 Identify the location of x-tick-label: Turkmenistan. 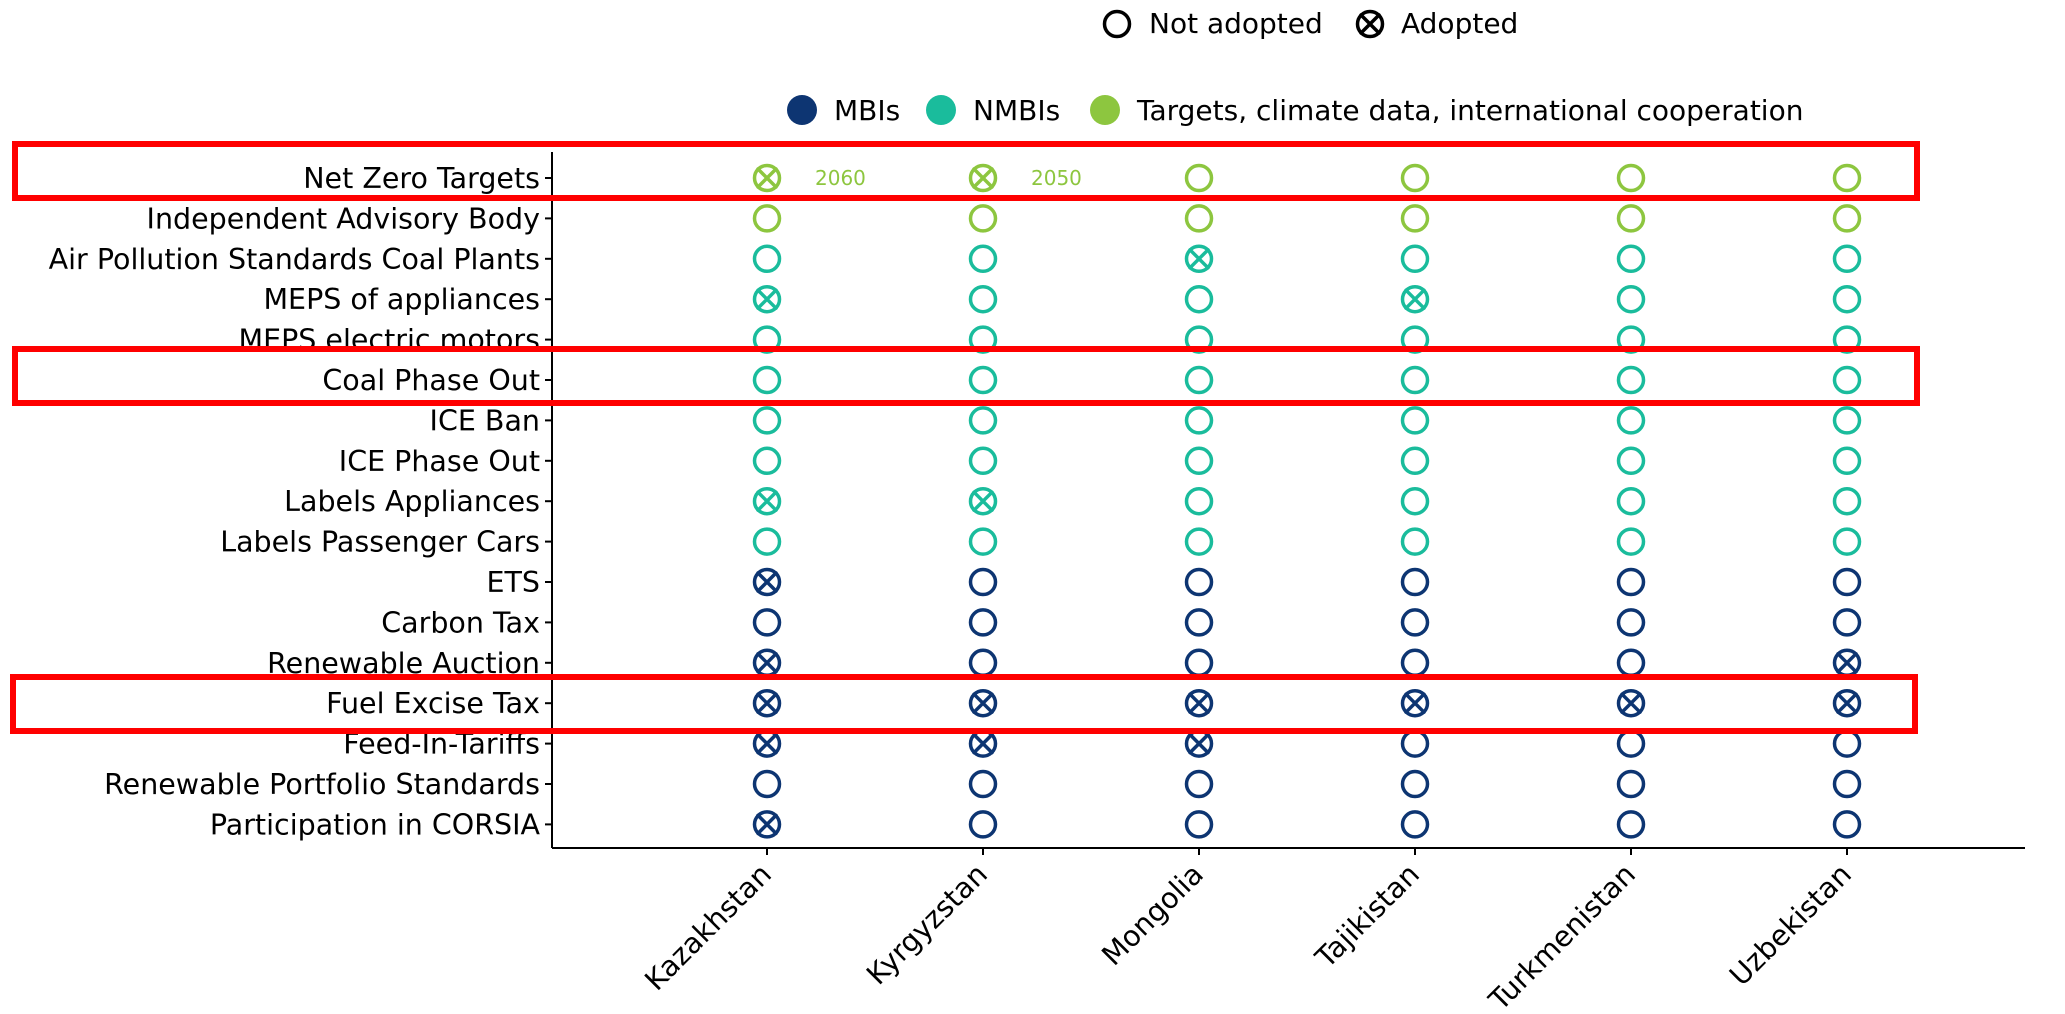
(1562, 936).